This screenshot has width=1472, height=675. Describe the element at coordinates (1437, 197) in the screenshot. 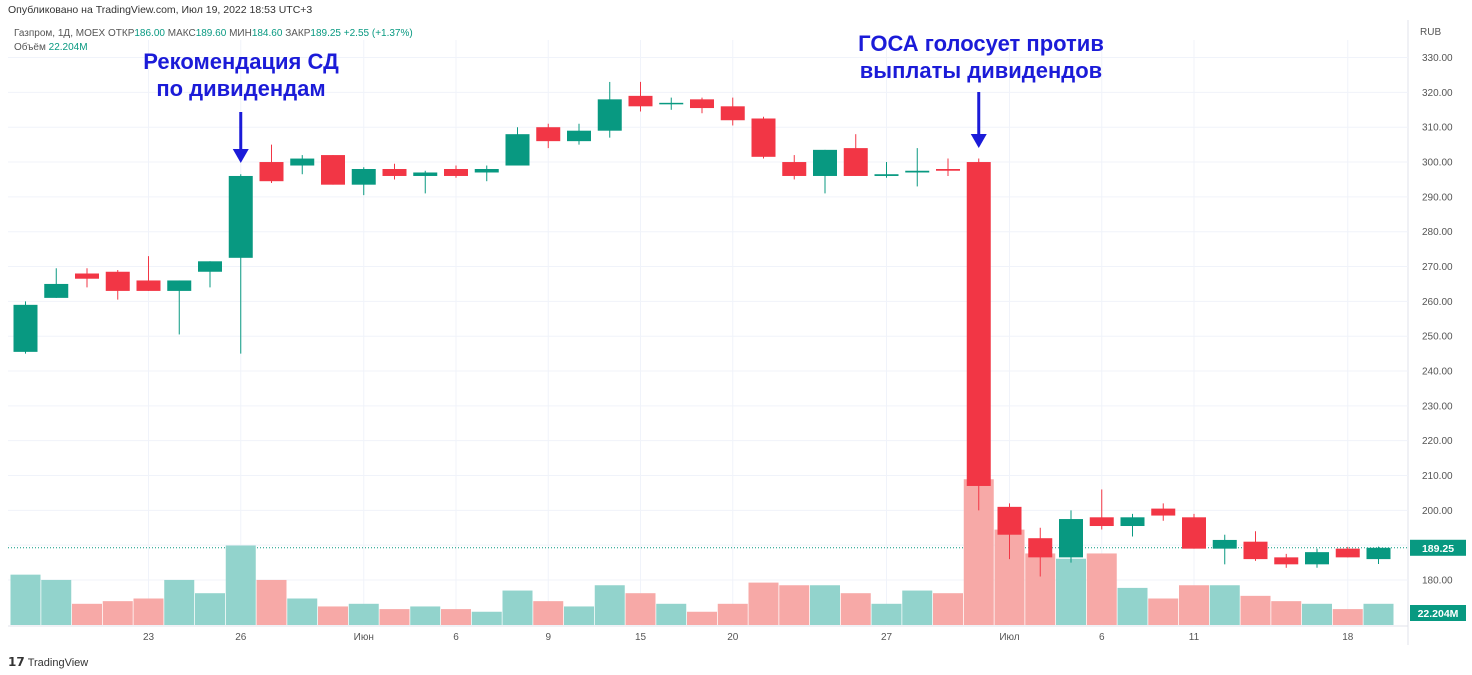

I see `y-tick-label: 290.00` at that location.